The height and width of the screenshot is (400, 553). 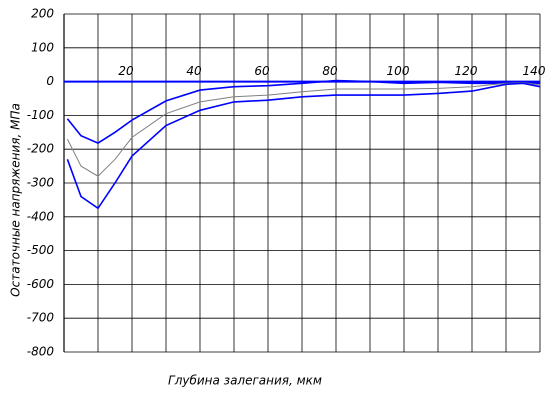 I want to click on y-tick-label: 200, so click(x=42, y=14).